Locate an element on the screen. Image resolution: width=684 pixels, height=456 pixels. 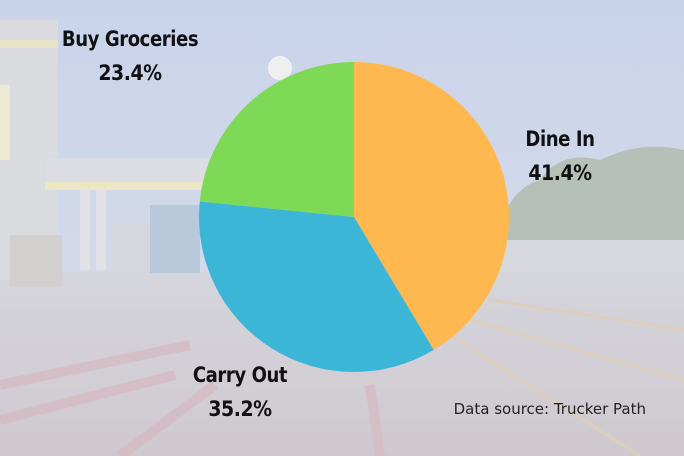
data-source-note: Data source: Trucker Path is located at coordinates (549, 409).